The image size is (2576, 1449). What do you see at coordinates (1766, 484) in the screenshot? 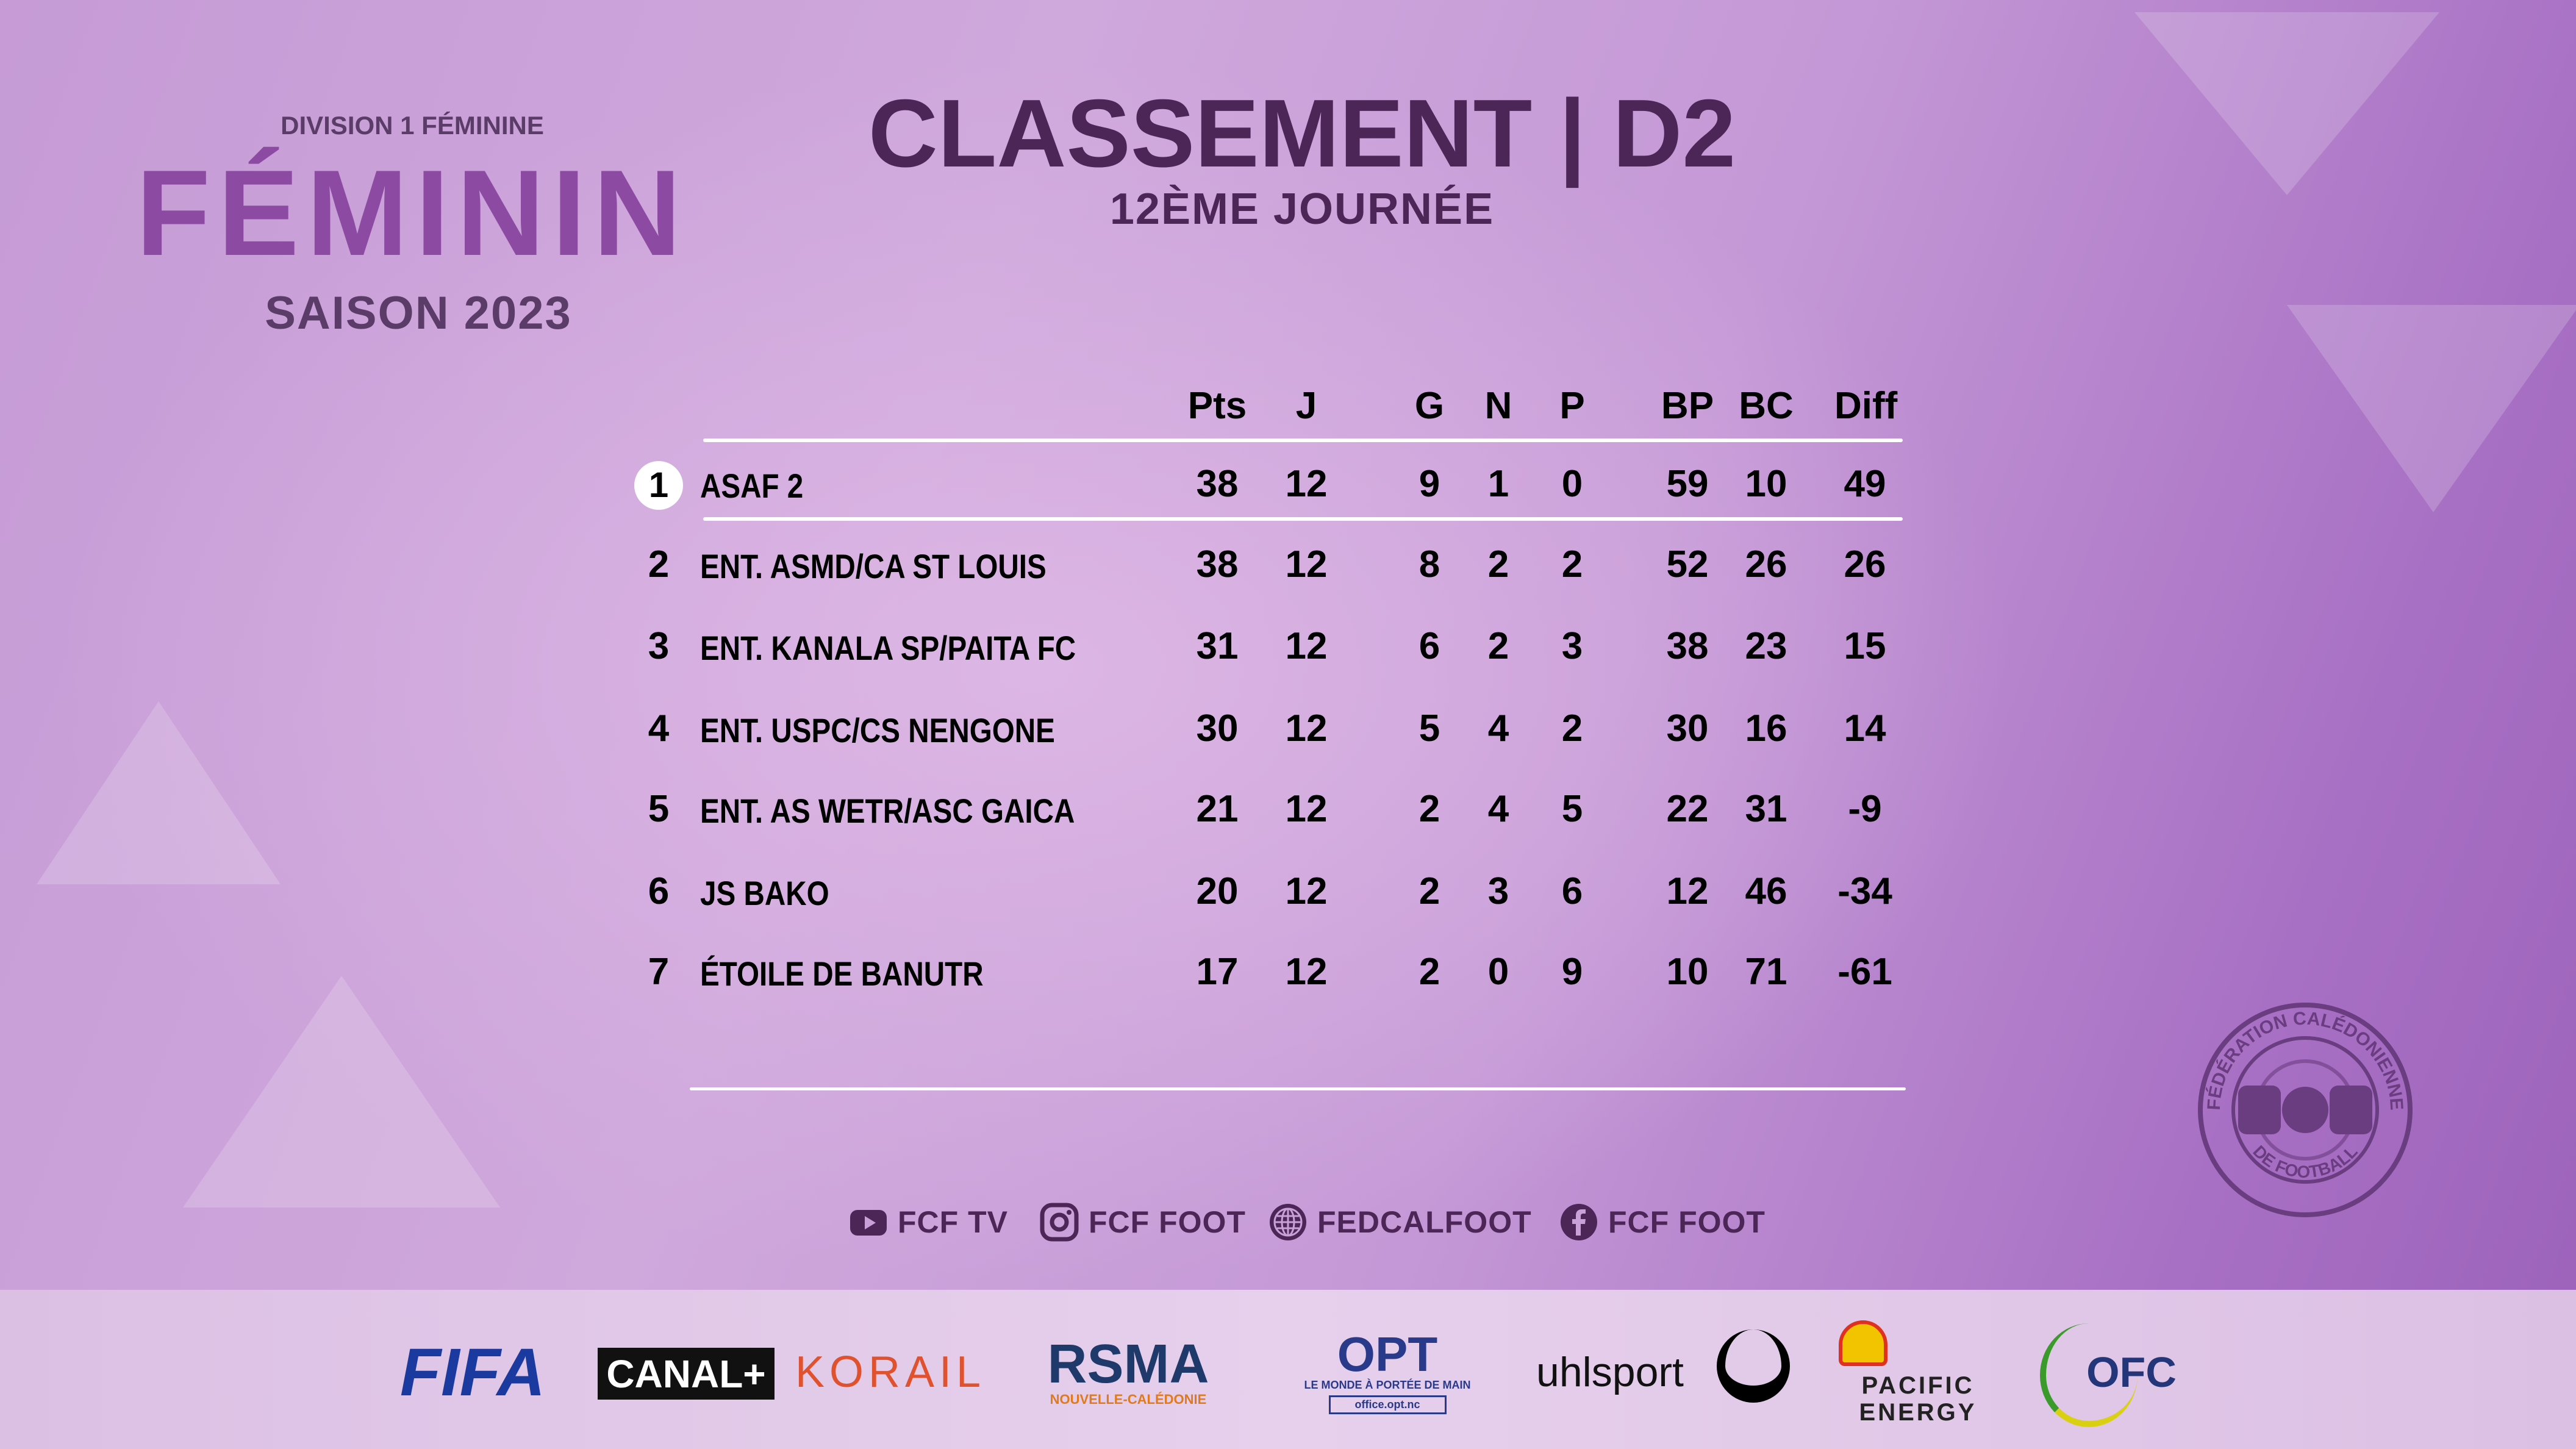
I see `cell-bc: 10` at bounding box center [1766, 484].